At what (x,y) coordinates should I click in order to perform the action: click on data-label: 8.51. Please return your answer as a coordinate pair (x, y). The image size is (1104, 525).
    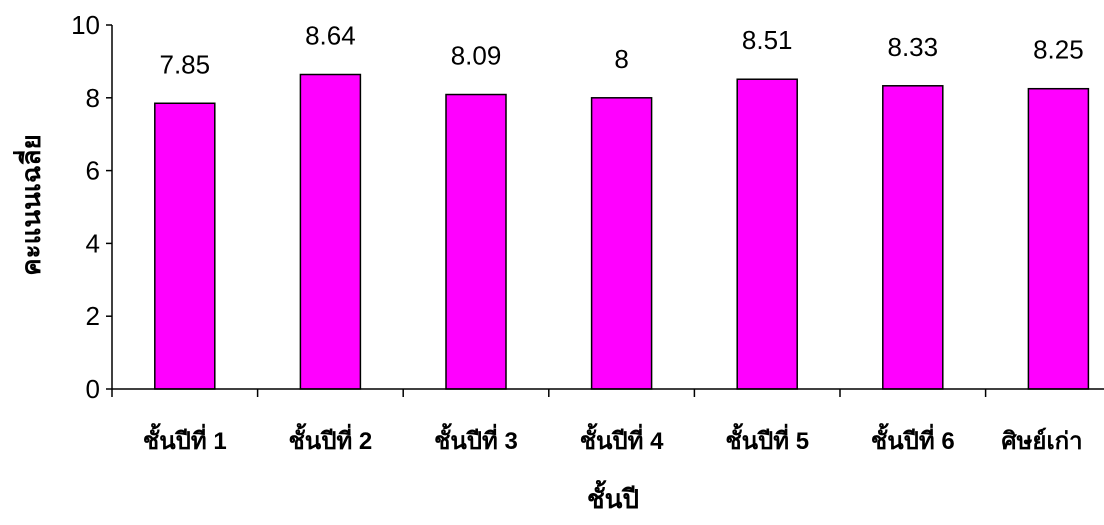
    Looking at the image, I should click on (767, 40).